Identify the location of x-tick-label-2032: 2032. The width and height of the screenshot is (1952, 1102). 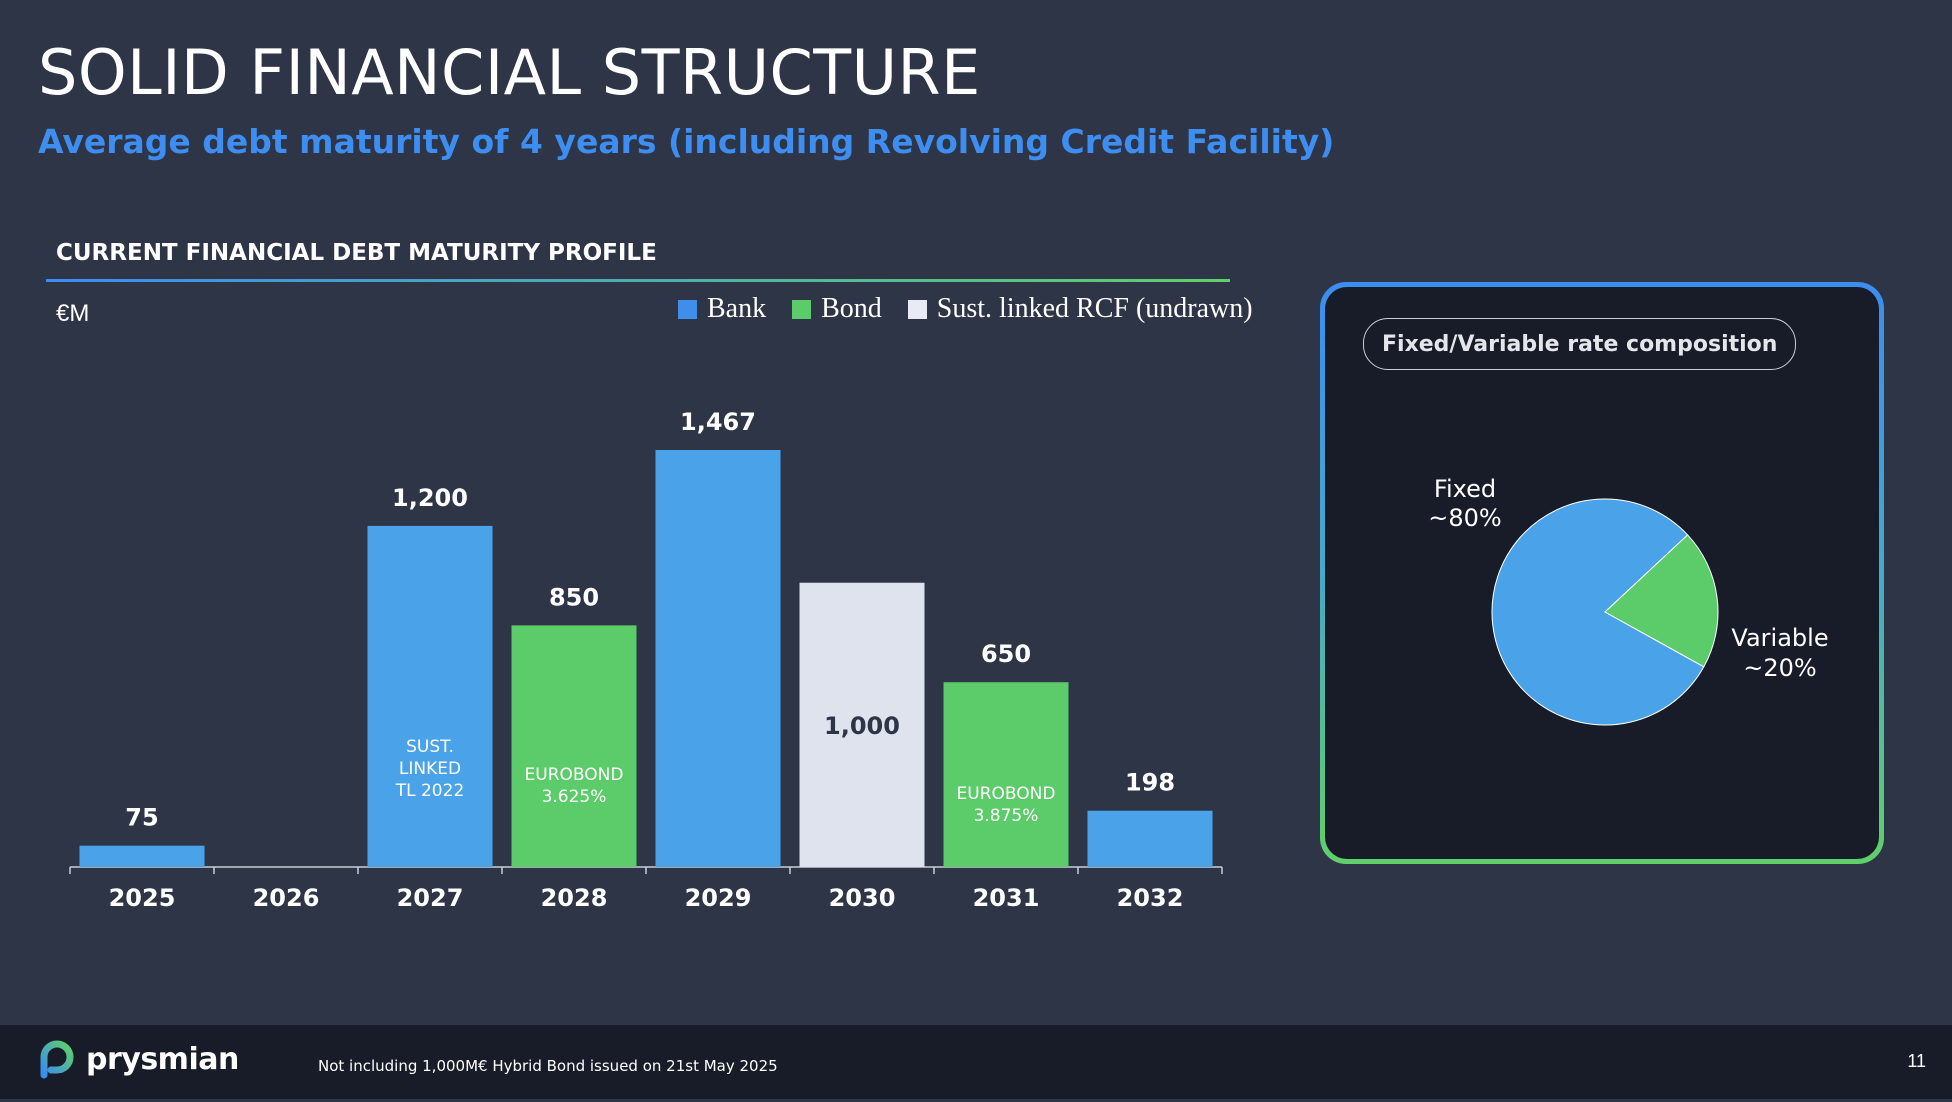
(1150, 898).